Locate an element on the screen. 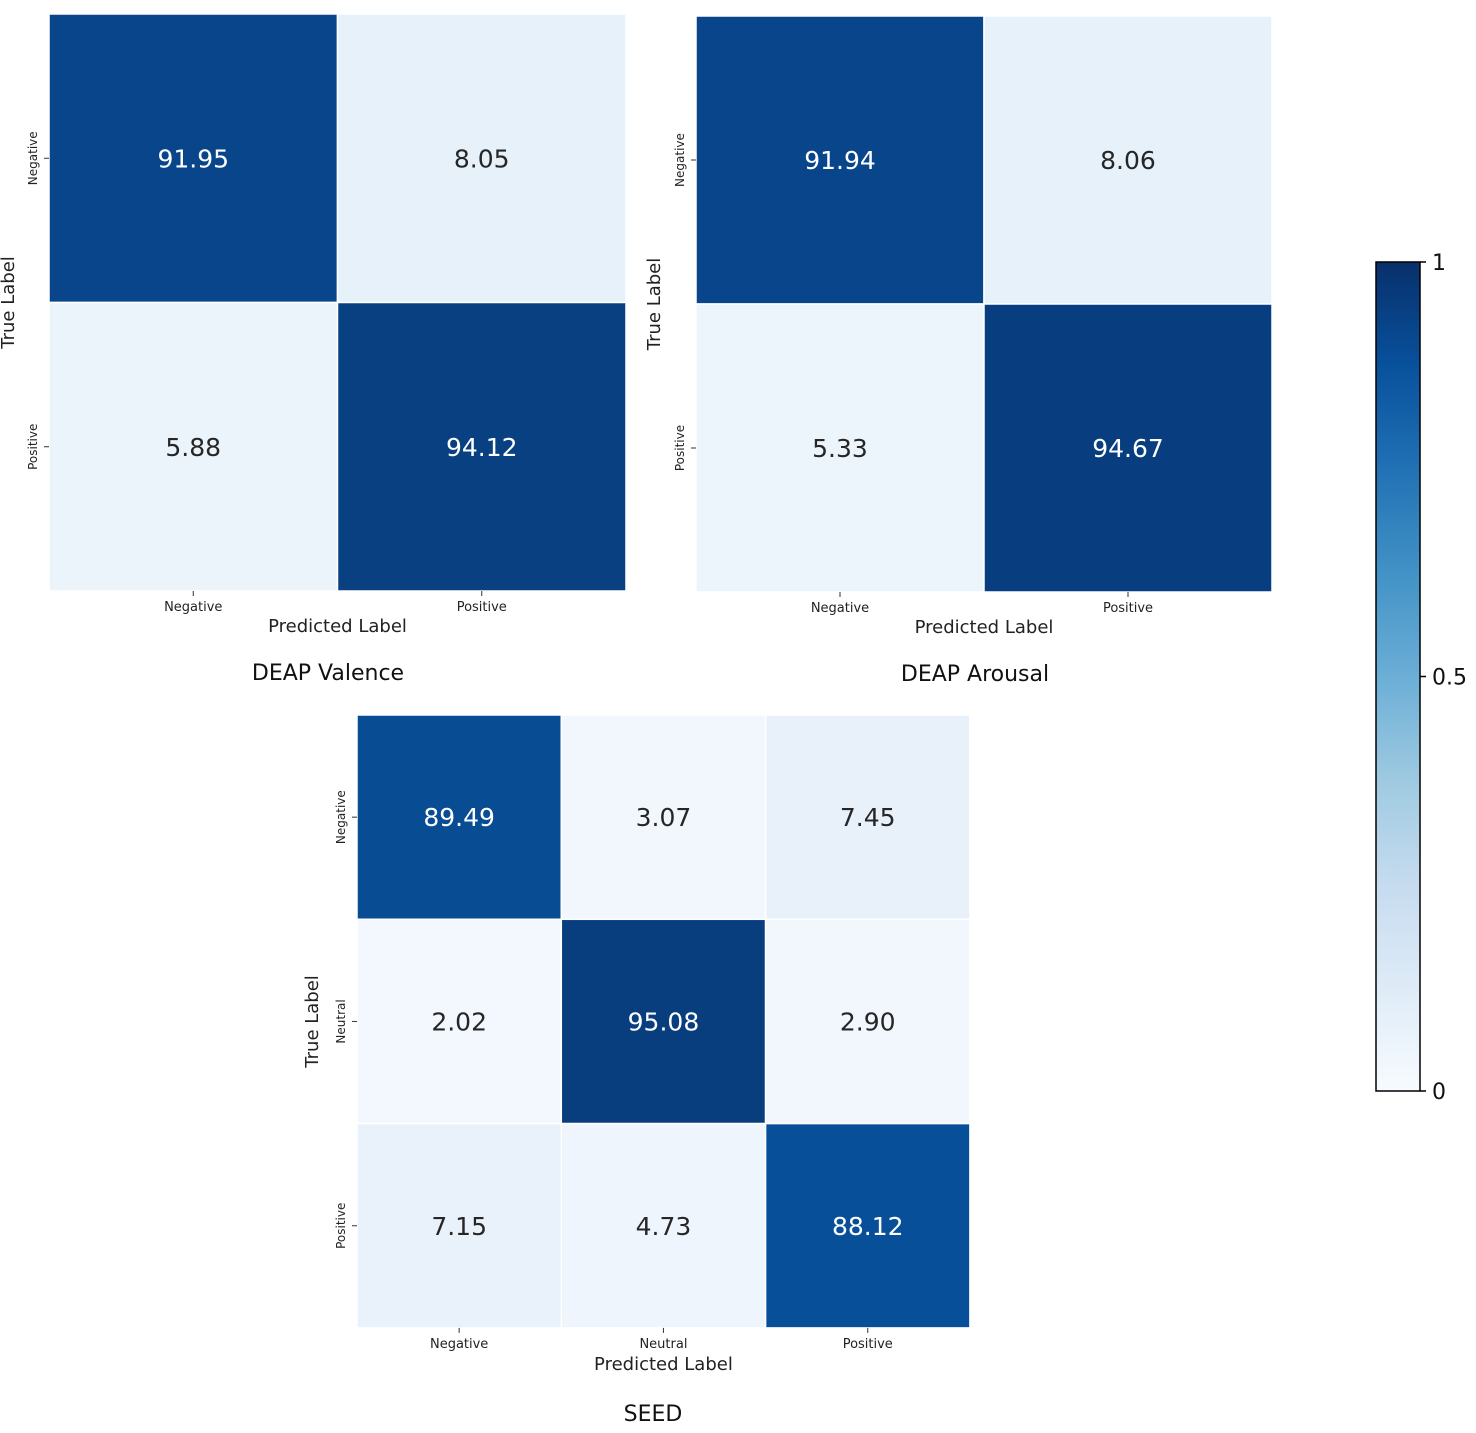  cell-value-label: 5.33 is located at coordinates (840, 448).